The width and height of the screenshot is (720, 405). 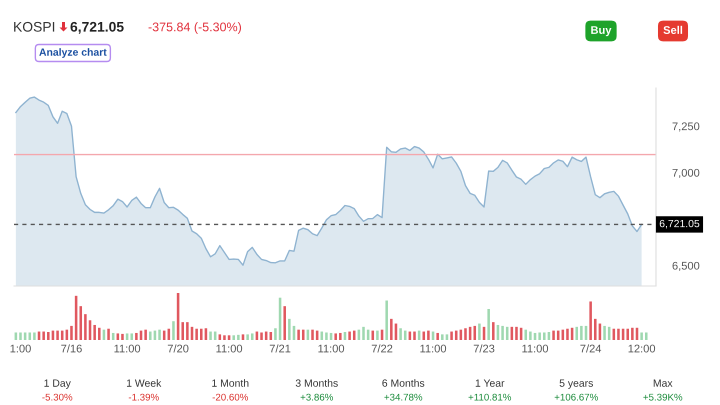 What do you see at coordinates (680, 224) in the screenshot?
I see `ref-line-label: 6,721.05` at bounding box center [680, 224].